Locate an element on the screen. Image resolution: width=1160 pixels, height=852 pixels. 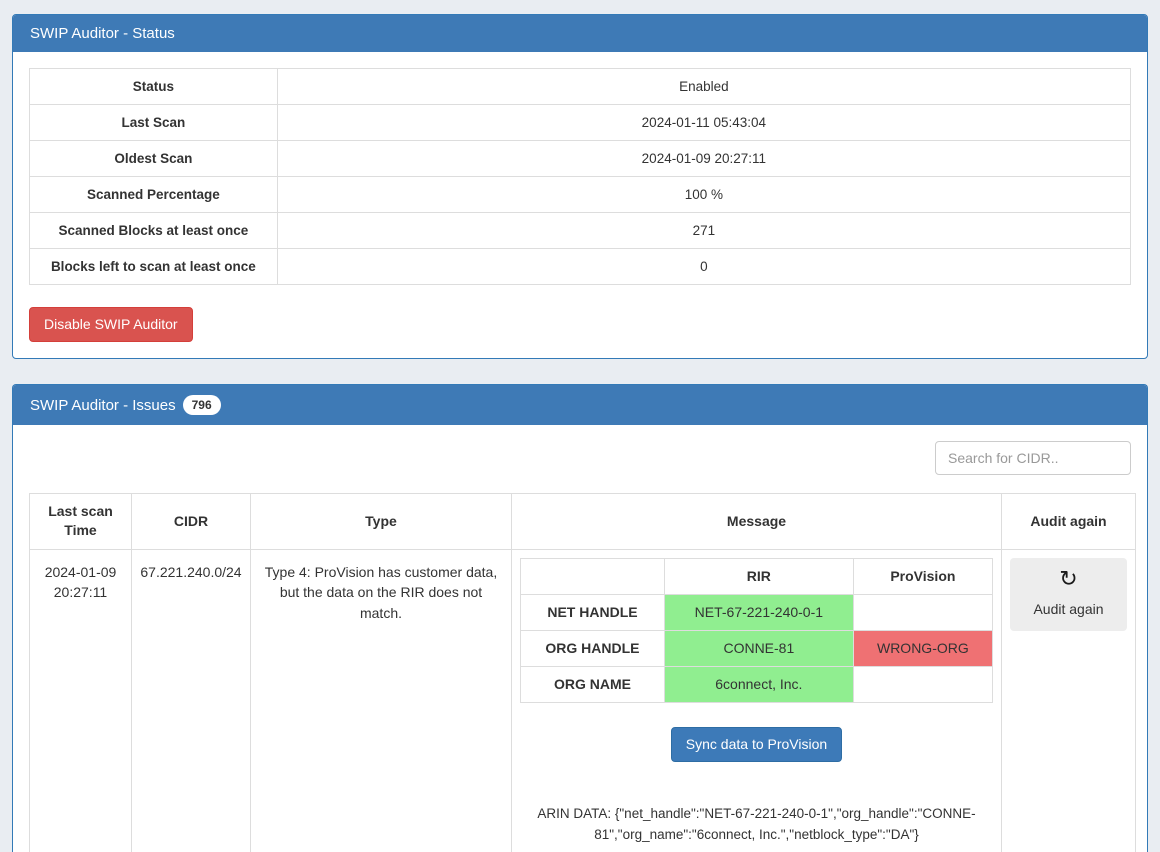
col-header-message: Message is located at coordinates (756, 521).